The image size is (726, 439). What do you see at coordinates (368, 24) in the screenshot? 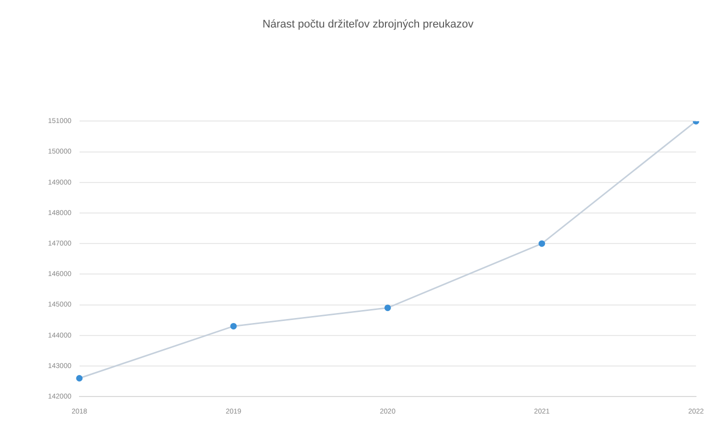
I see `chart-title: Nárast počtu držiteľov zbrojných preukazov` at bounding box center [368, 24].